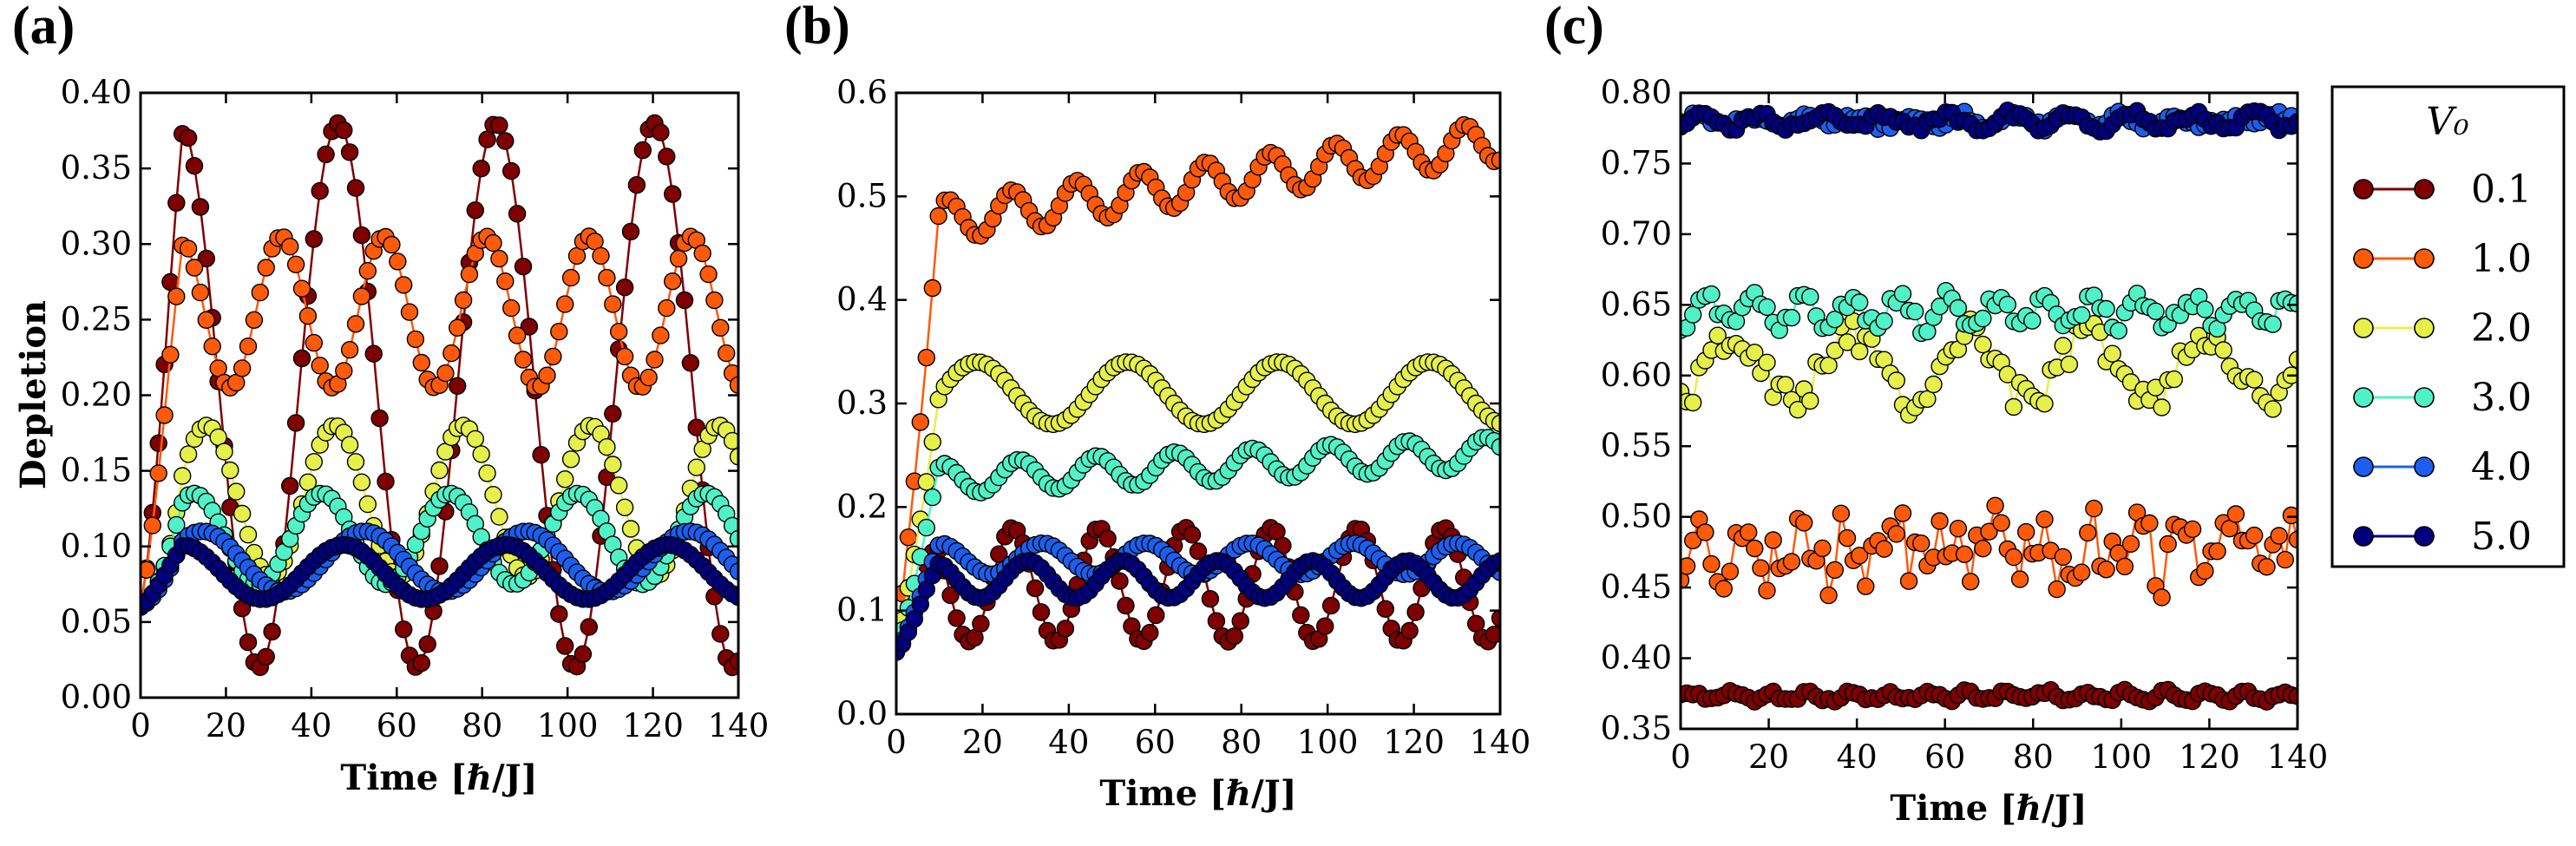 This screenshot has width=2576, height=846. What do you see at coordinates (862, 92) in the screenshot?
I see `panel-b-ytick-label: 0.6` at bounding box center [862, 92].